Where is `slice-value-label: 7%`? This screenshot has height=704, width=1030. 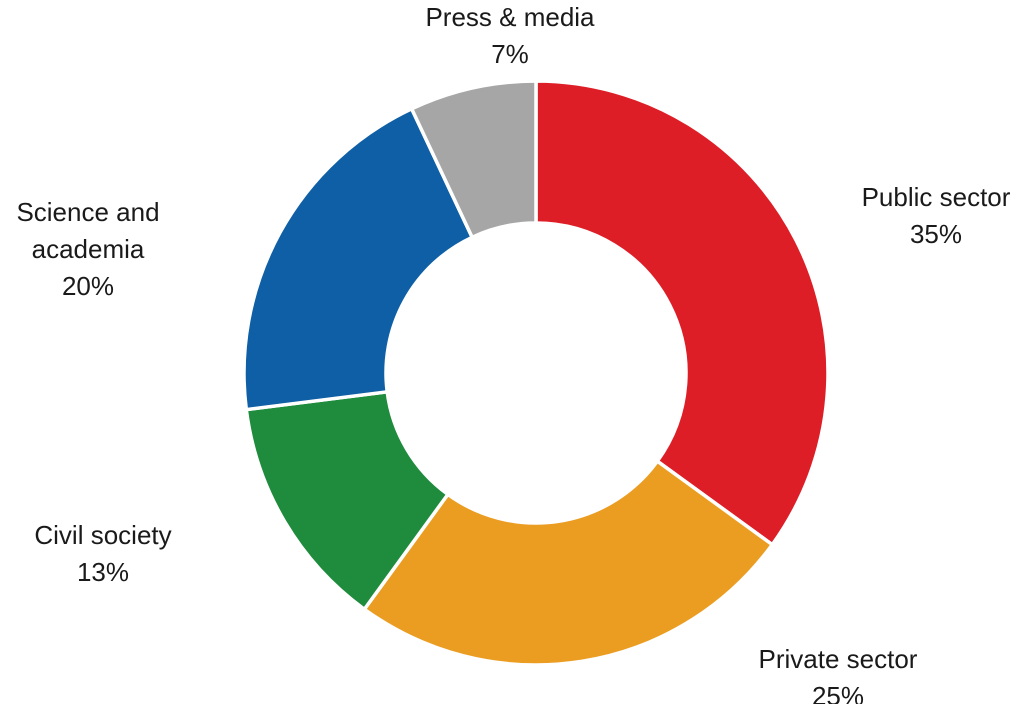
slice-value-label: 7% is located at coordinates (510, 54).